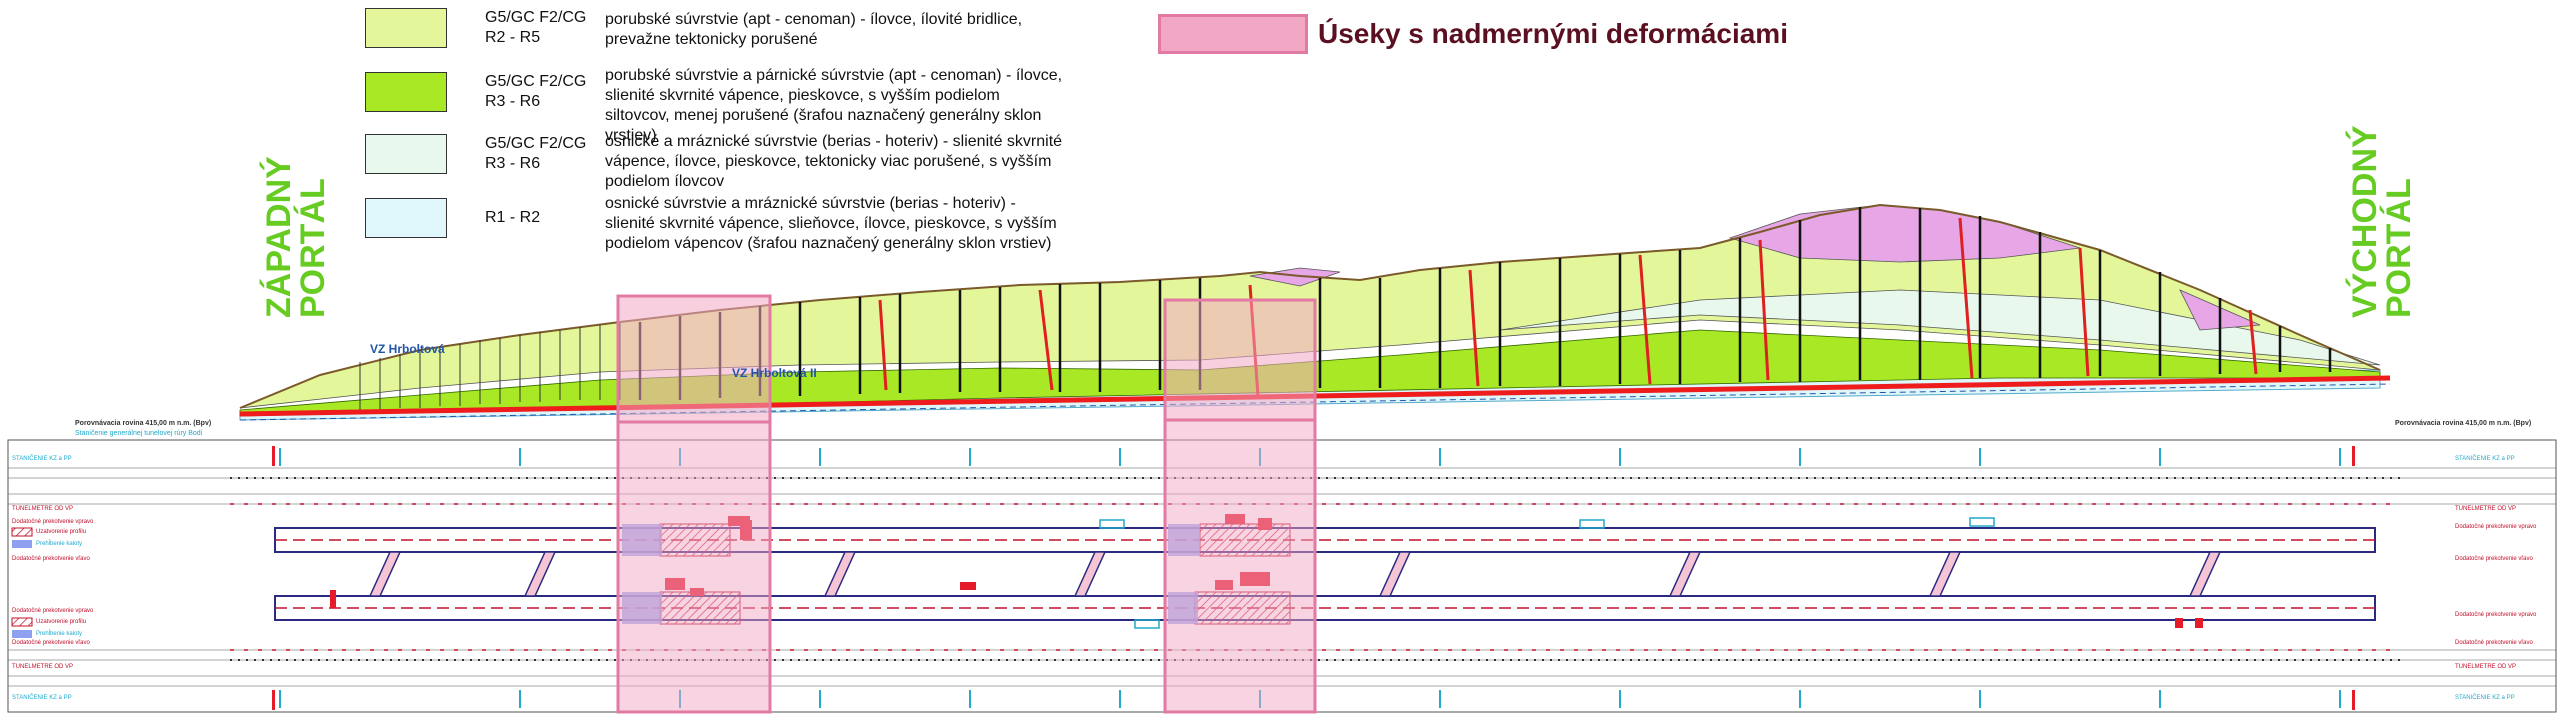 This screenshot has height=719, width=2560. Describe the element at coordinates (2486, 509) in the screenshot. I see `band-tunnel-meters-top-right: TUNELMETRE OD VP` at that location.